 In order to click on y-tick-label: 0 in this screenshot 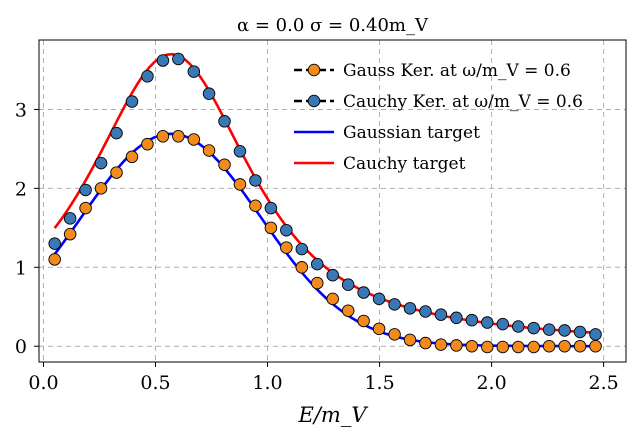, I will do `click(21, 347)`.